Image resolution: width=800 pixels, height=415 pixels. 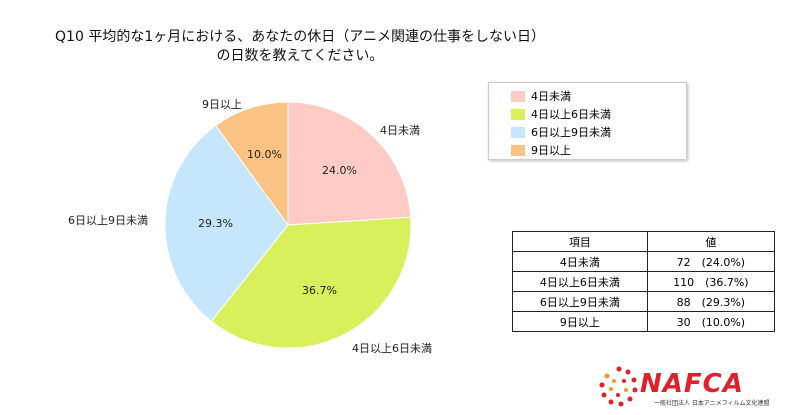 What do you see at coordinates (711, 281) in the screenshot?
I see `cell-value: 110 (36.7%)` at bounding box center [711, 281].